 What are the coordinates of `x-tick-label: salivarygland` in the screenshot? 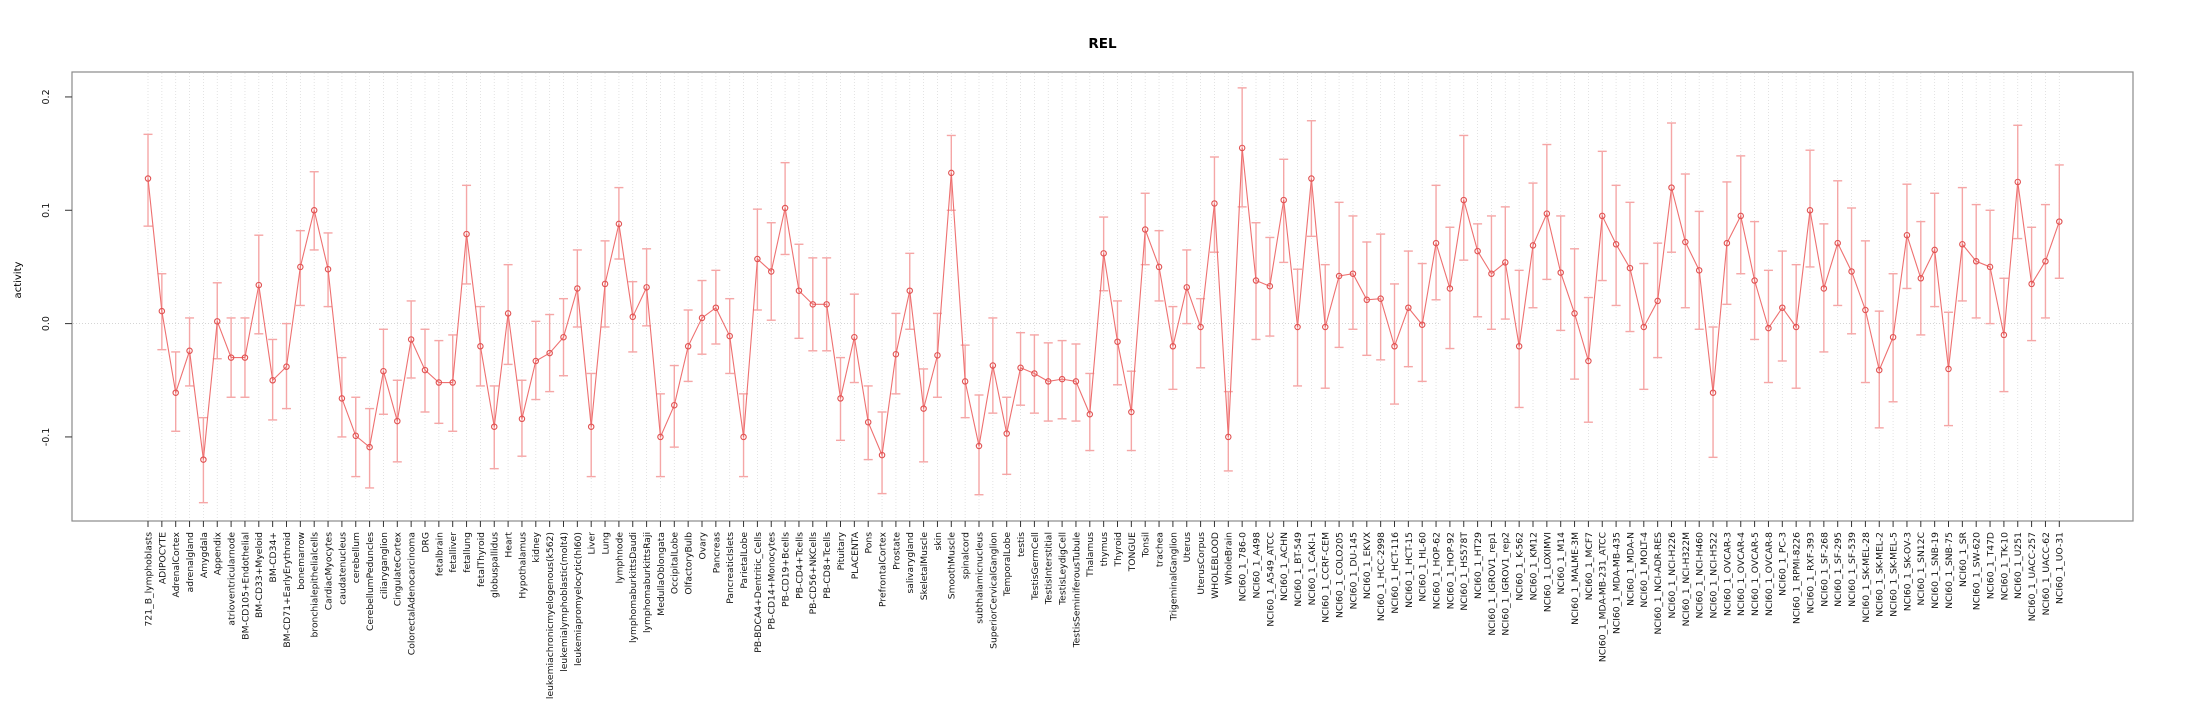 It's located at (910, 562).